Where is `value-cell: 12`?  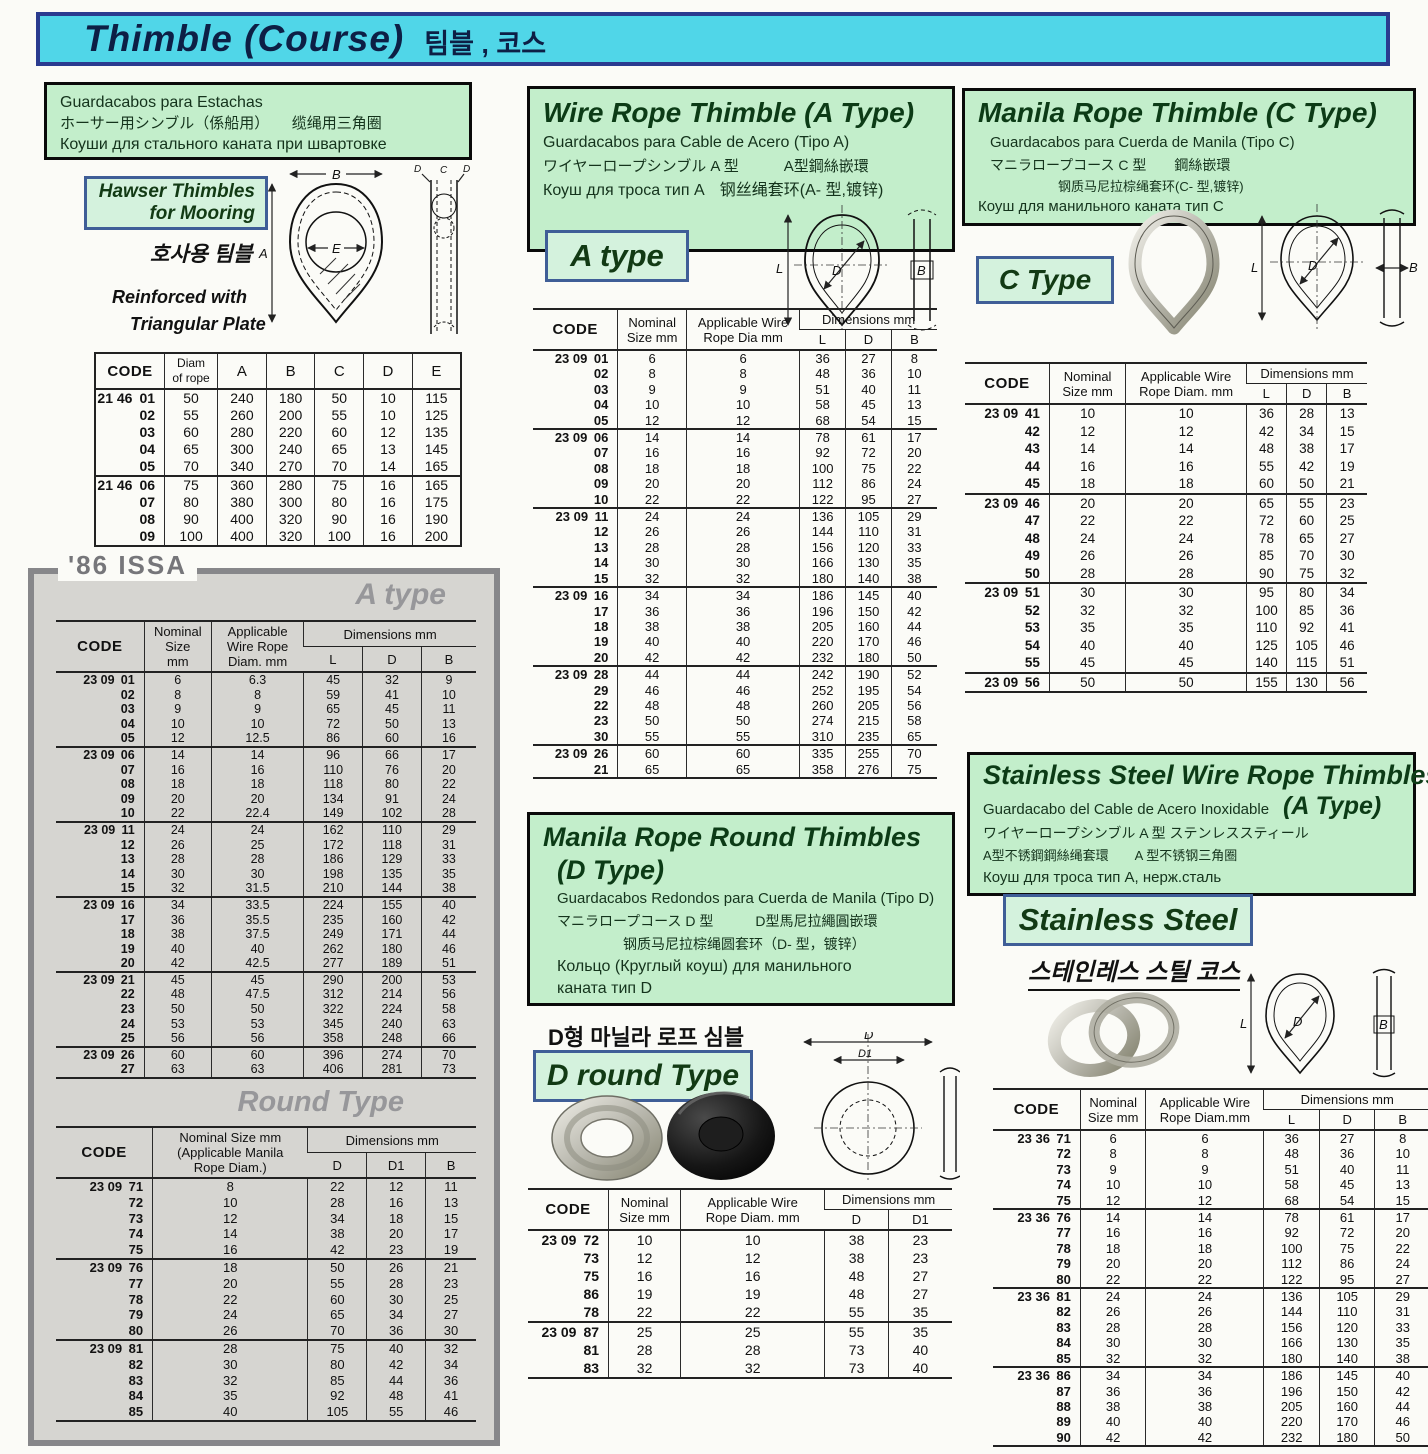
value-cell: 12 is located at coordinates (177, 739).